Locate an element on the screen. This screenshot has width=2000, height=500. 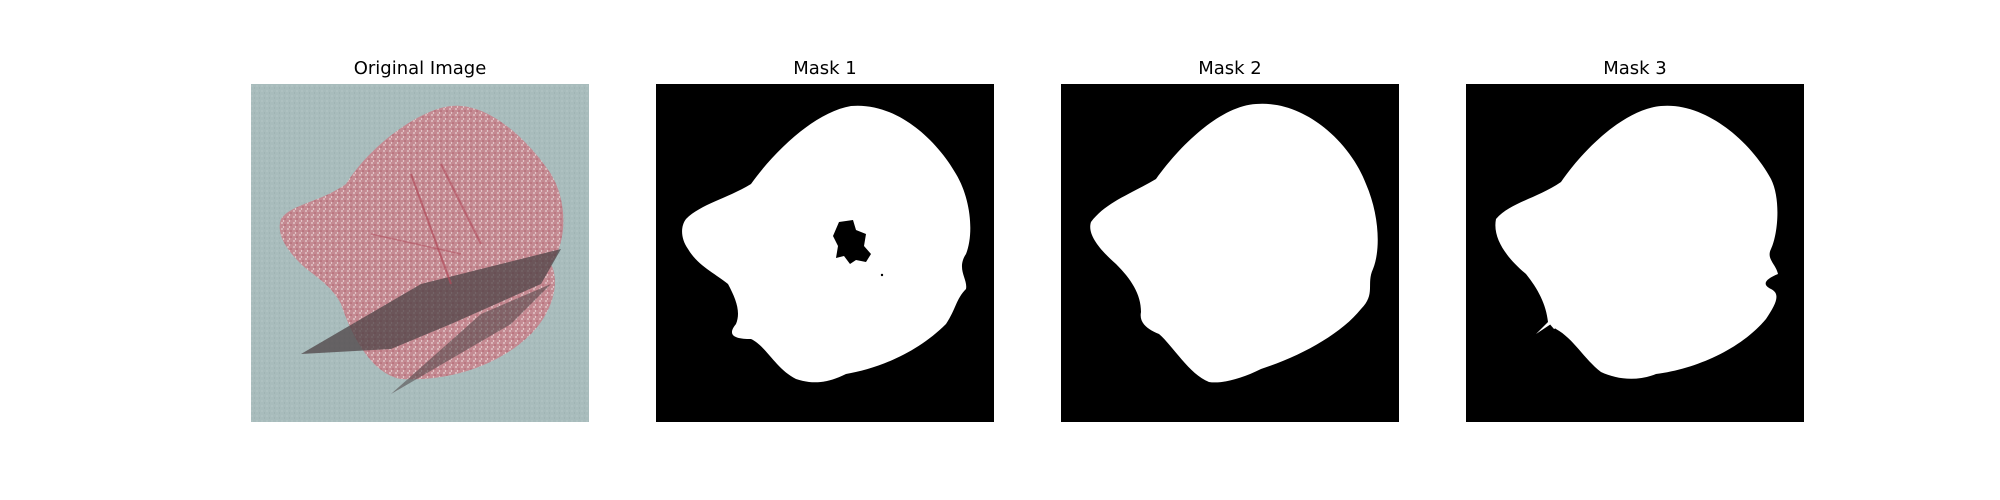
mask-3-image is located at coordinates (1635, 253).